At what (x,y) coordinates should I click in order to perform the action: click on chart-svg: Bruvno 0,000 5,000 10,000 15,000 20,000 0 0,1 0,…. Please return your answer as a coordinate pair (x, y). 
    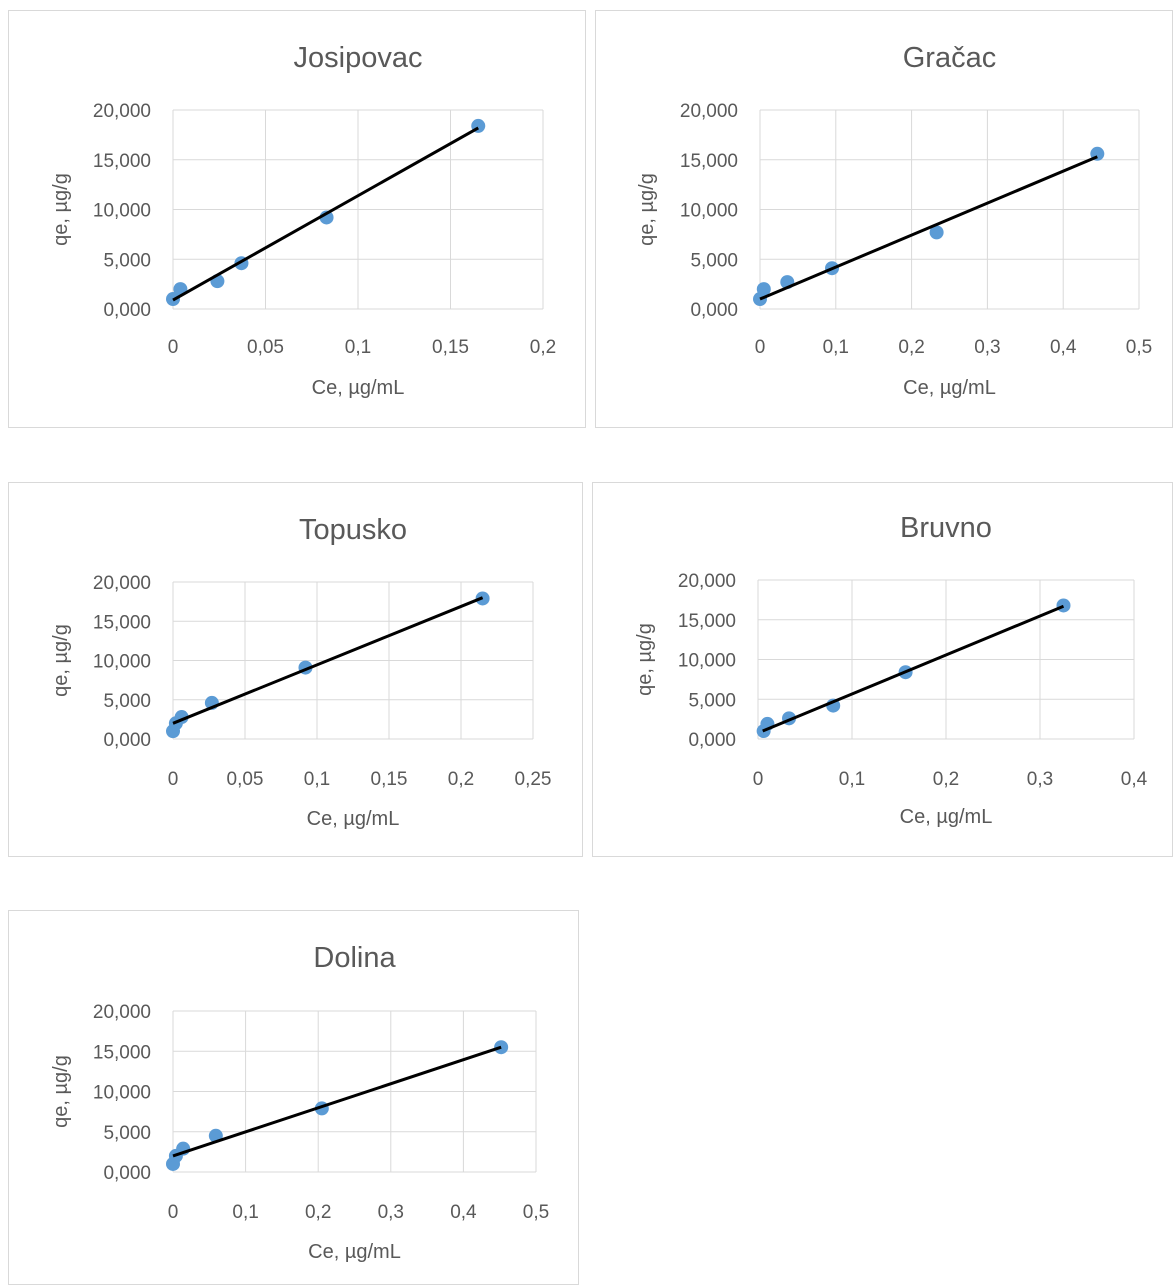
    Looking at the image, I should click on (891, 670).